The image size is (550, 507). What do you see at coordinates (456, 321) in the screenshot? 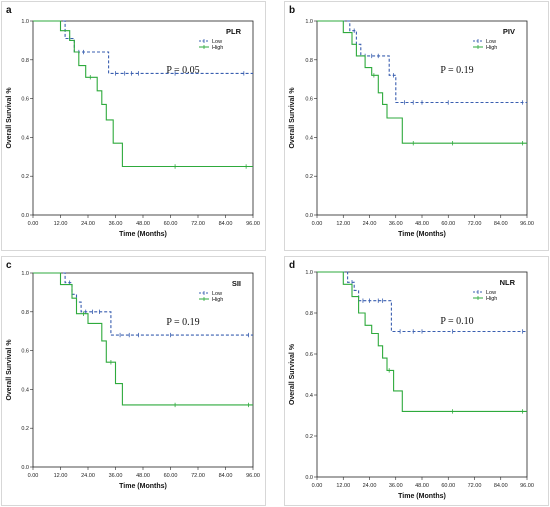
I see `p-value: P = 0.10` at bounding box center [456, 321].